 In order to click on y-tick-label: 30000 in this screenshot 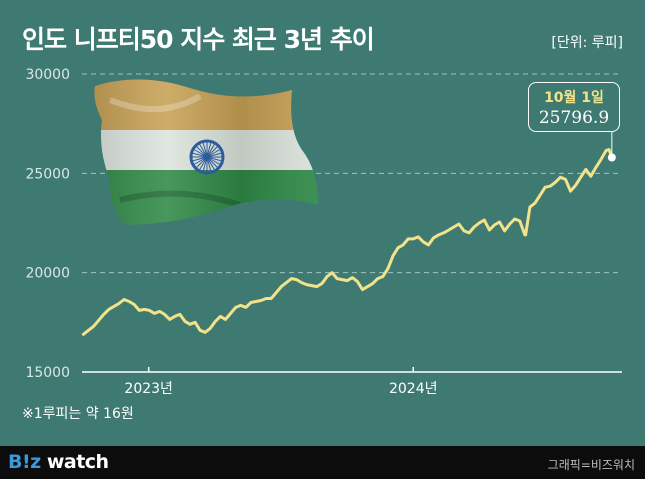, I will do `click(47, 75)`.